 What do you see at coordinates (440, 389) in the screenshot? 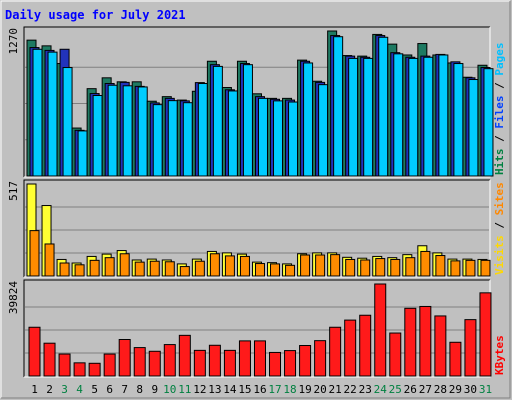
I see `x-tick-label: 28` at bounding box center [440, 389].